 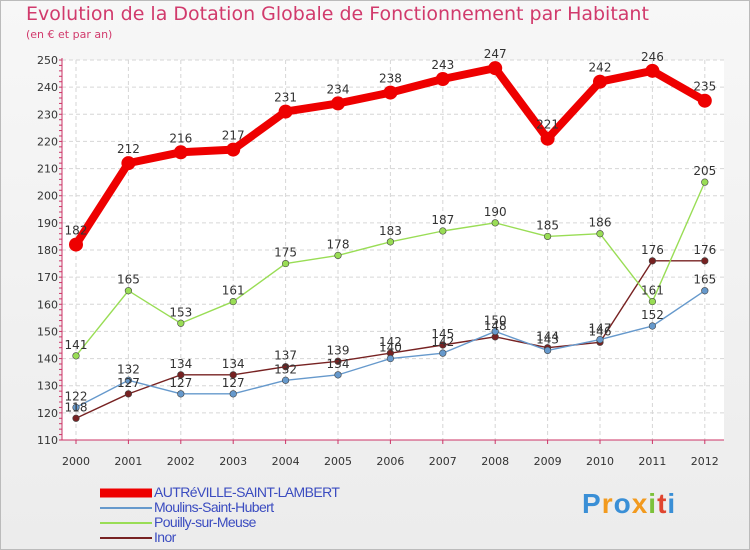 What do you see at coordinates (338, 461) in the screenshot?
I see `x-tick-label: 2005` at bounding box center [338, 461].